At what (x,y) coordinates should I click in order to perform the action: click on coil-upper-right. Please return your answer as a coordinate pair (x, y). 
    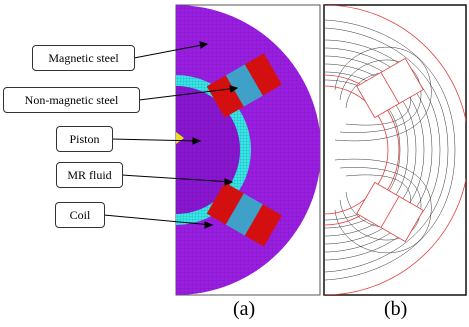
    Looking at the image, I should click on (263, 74).